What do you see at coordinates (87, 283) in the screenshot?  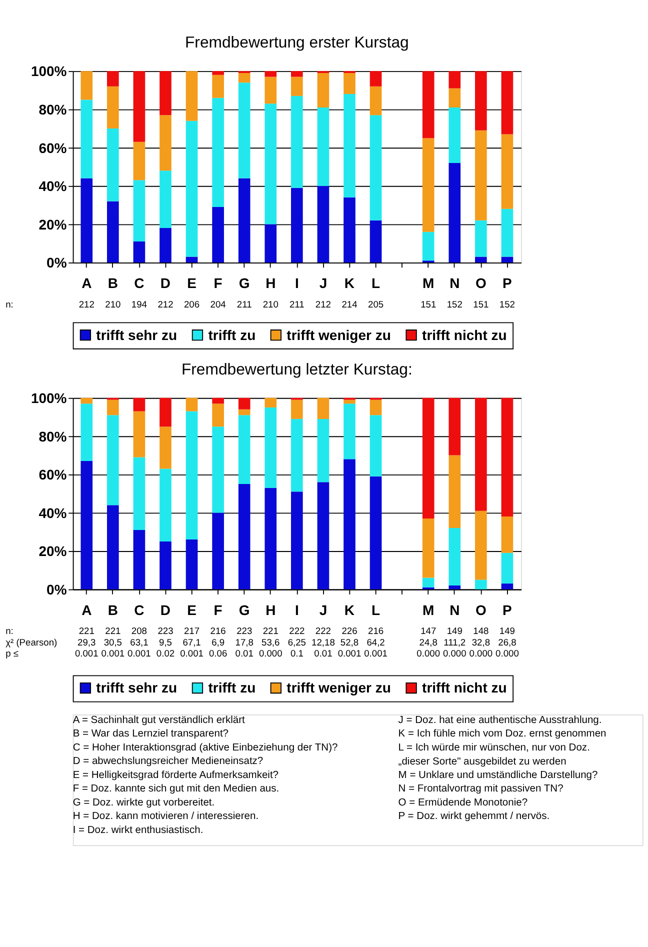 I see `x-tick-label: A` at bounding box center [87, 283].